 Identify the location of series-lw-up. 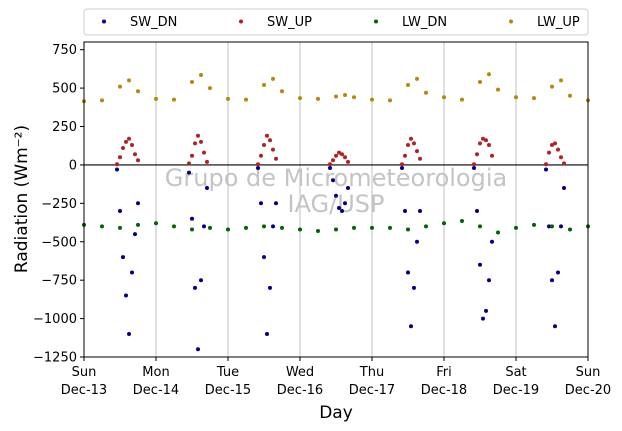
(336, 88).